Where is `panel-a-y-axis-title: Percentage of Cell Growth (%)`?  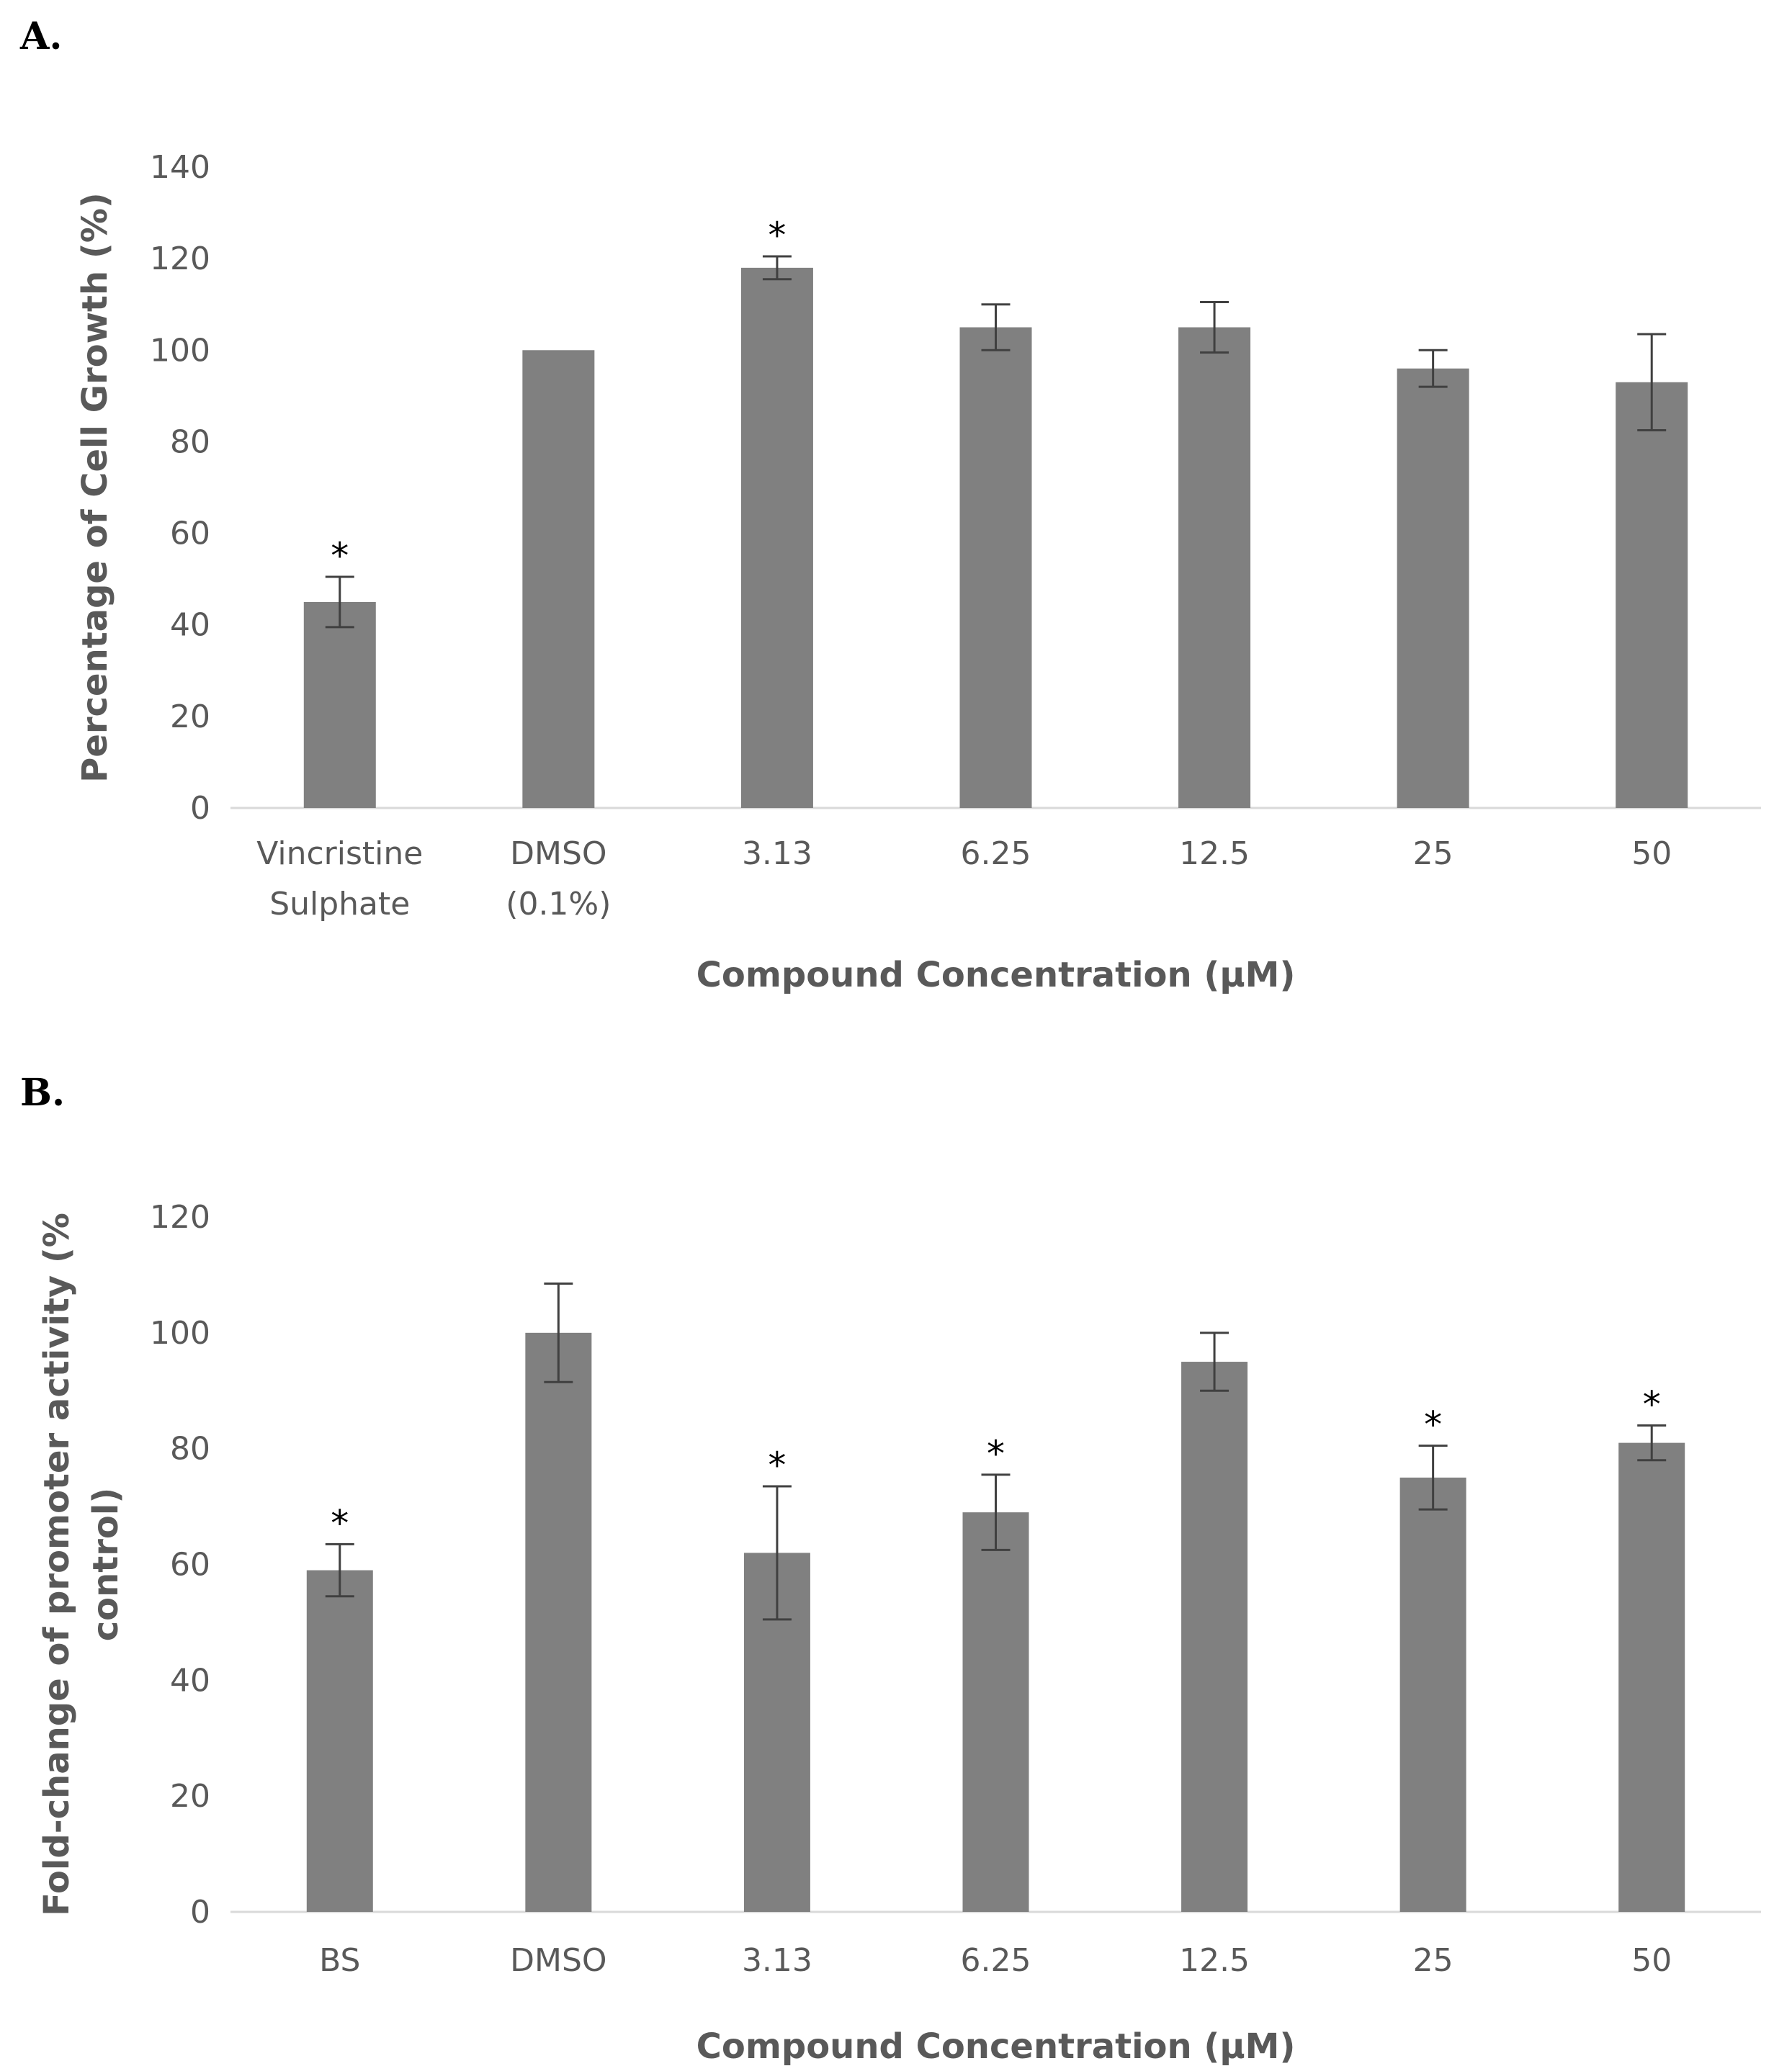 panel-a-y-axis-title: Percentage of Cell Growth (%) is located at coordinates (95, 488).